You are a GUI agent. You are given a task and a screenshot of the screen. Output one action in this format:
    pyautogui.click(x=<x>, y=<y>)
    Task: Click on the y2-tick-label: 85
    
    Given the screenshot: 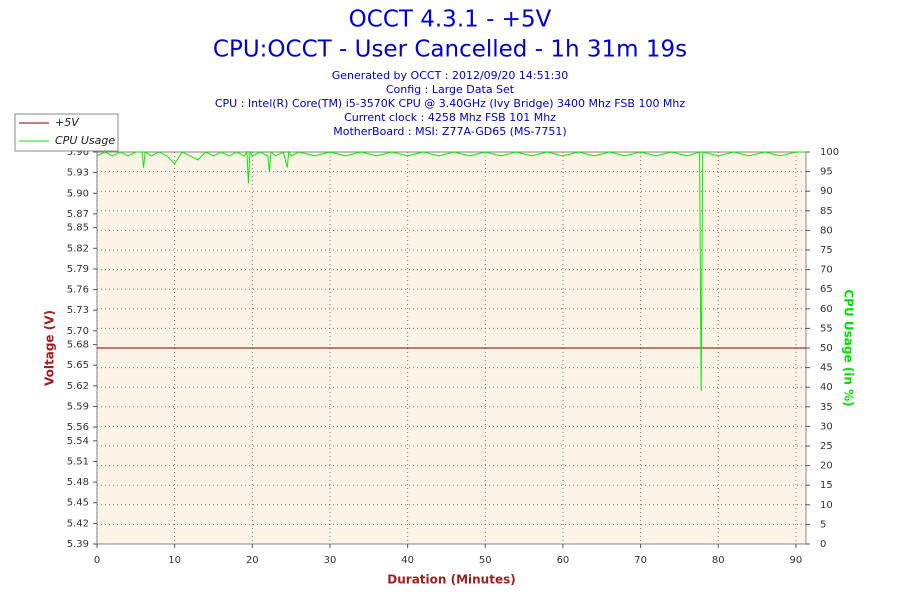 What is the action you would take?
    pyautogui.click(x=826, y=211)
    